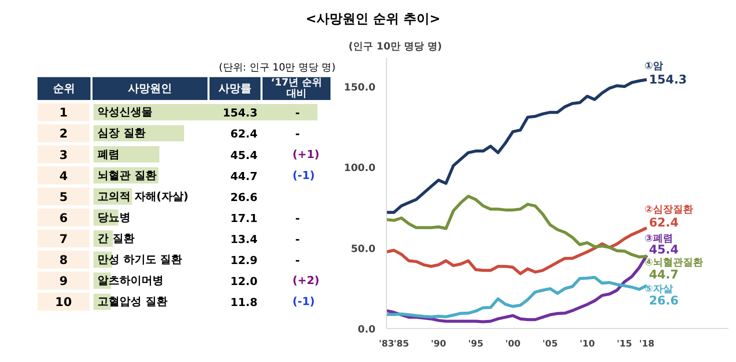  What do you see at coordinates (127, 175) in the screenshot?
I see `y-tick-label: 뇌혈관 질환` at bounding box center [127, 175].